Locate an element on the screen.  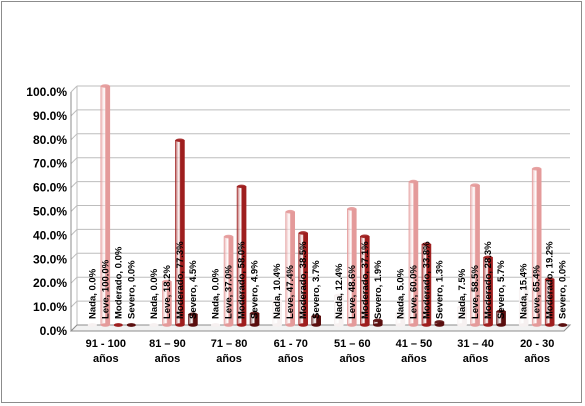
y-tick-label: 100.0% is located at coordinates (46, 92).